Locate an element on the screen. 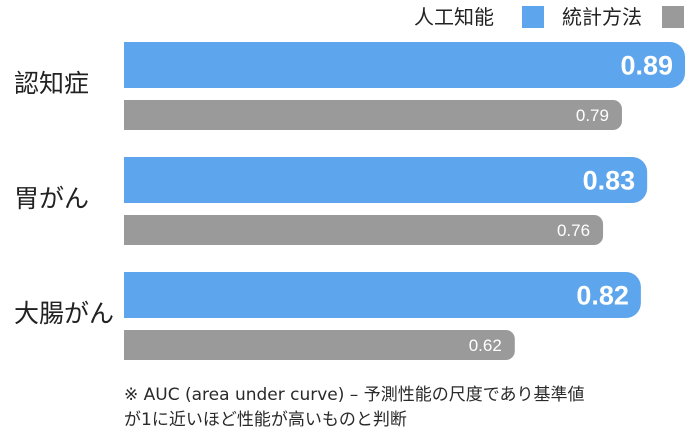 The width and height of the screenshot is (700, 448). category-label-2: 胃がん is located at coordinates (51, 198).